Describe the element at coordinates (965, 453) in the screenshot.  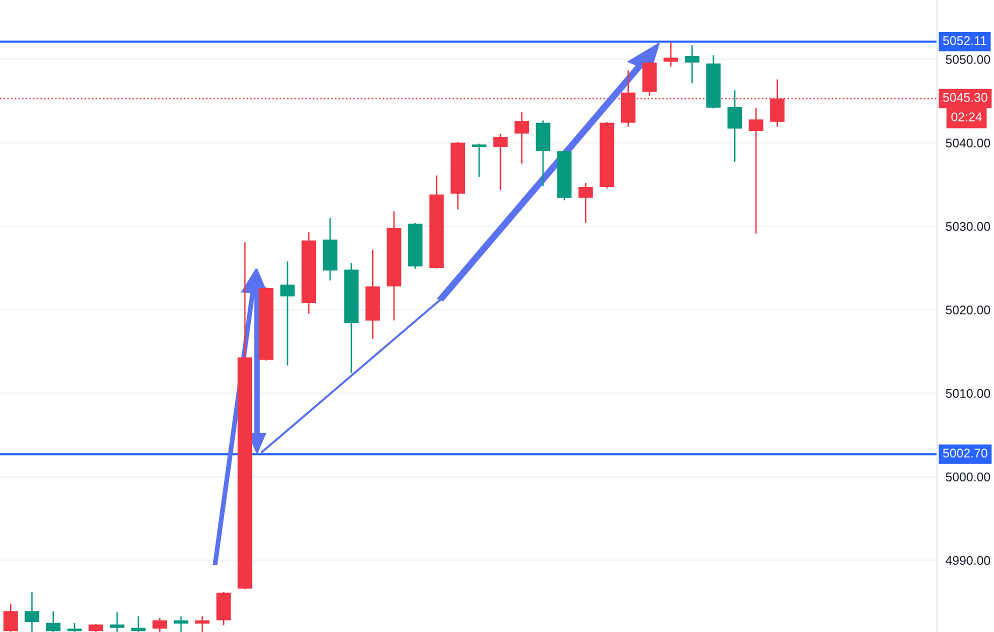
I see `ref-line-label: 5002.70` at that location.